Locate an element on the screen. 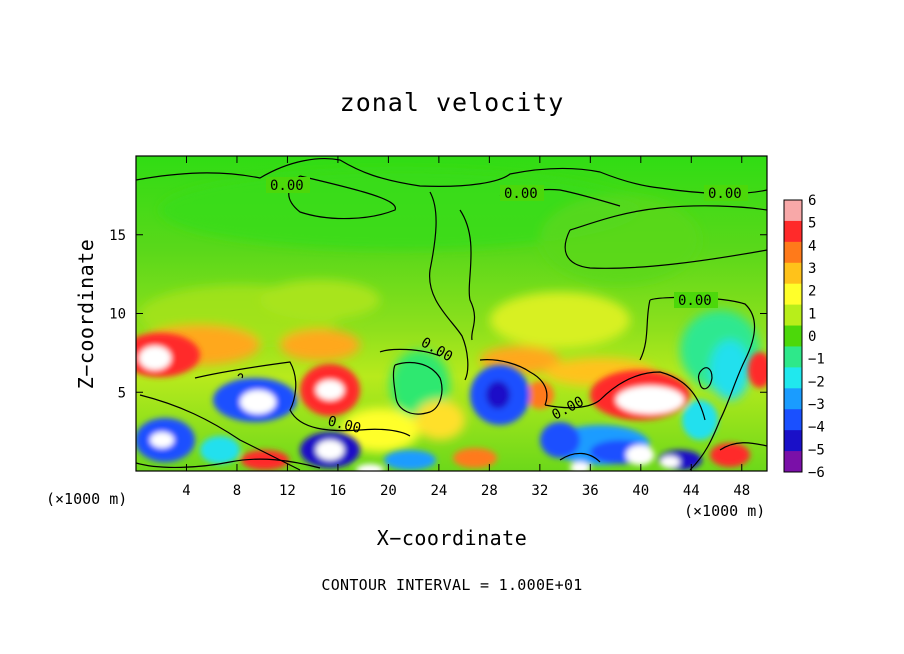 The image size is (904, 654). x-tick-label: 32 is located at coordinates (539, 491).